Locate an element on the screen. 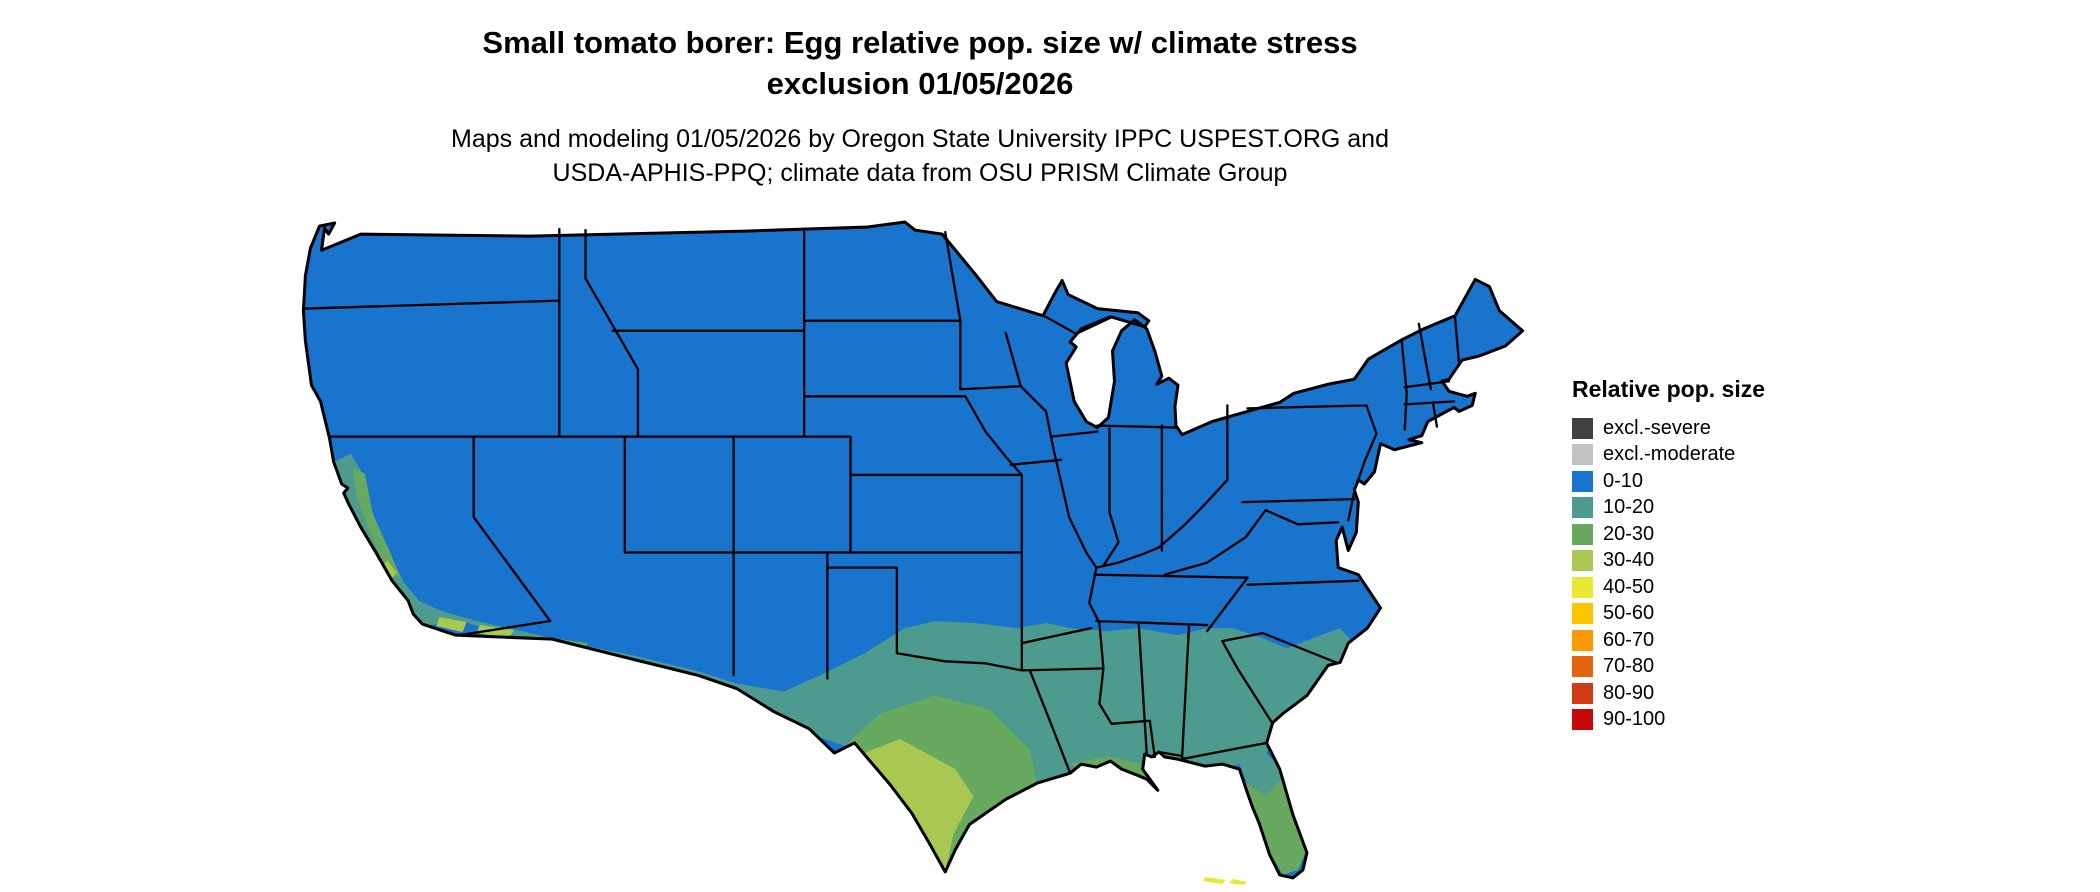 Image resolution: width=2100 pixels, height=892 pixels. legend-item-label: 20-30 is located at coordinates (1629, 533).